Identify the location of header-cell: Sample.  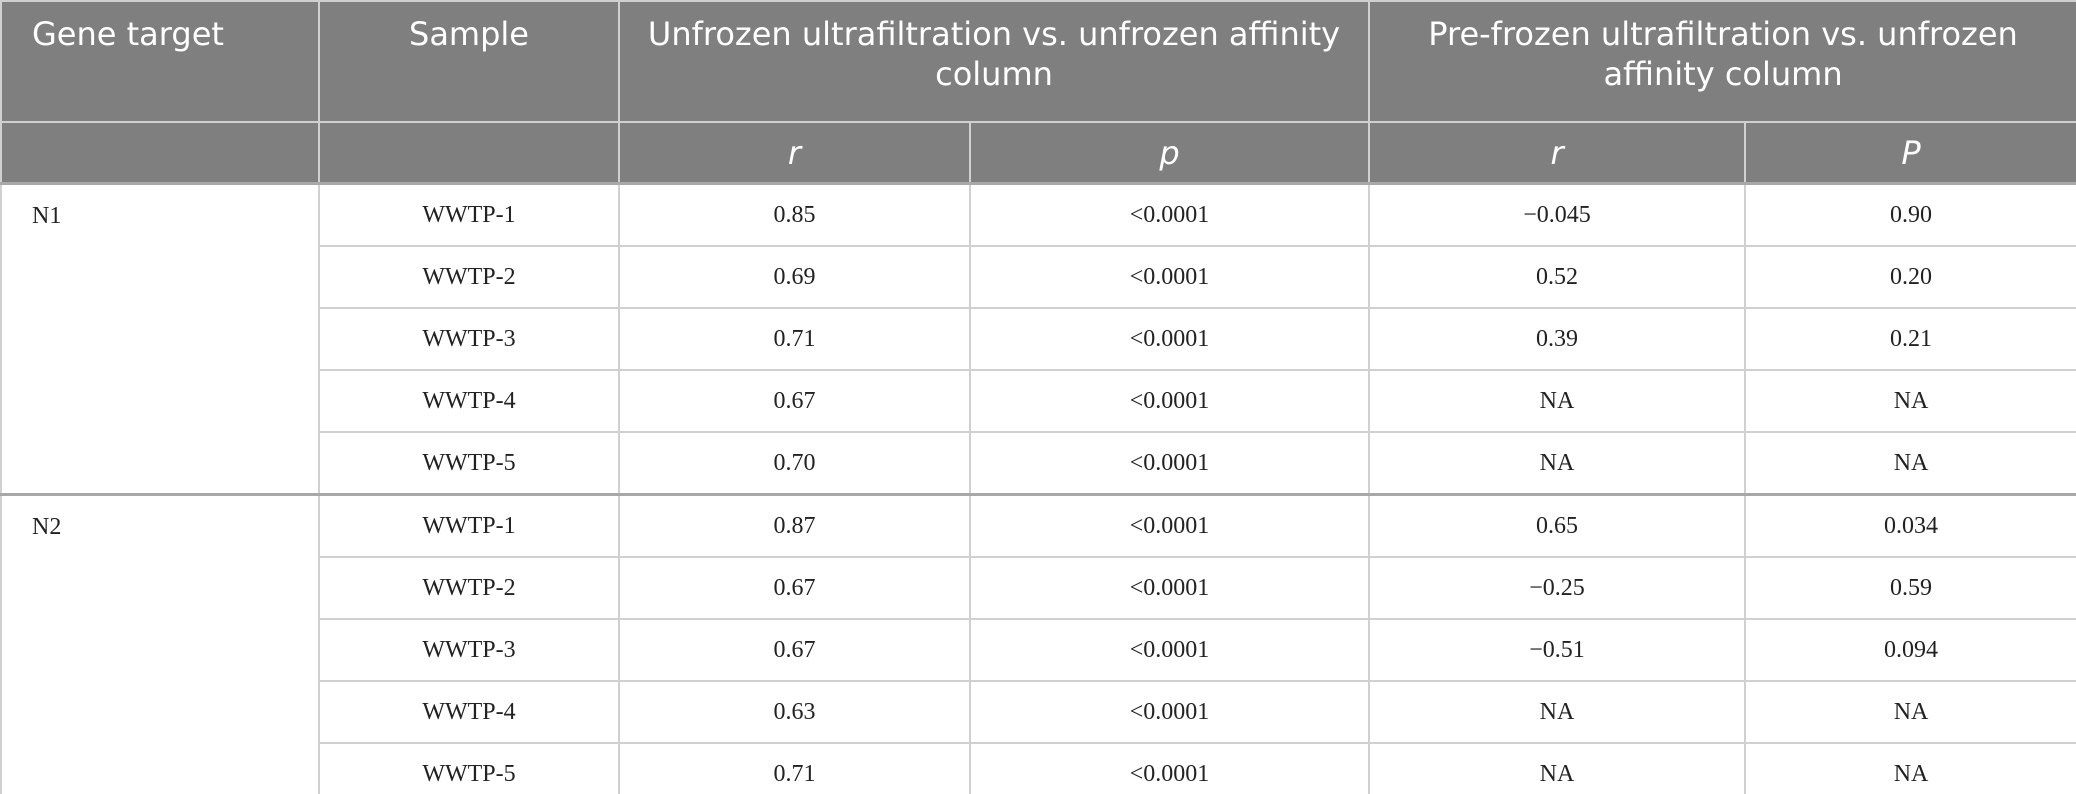
(469, 61).